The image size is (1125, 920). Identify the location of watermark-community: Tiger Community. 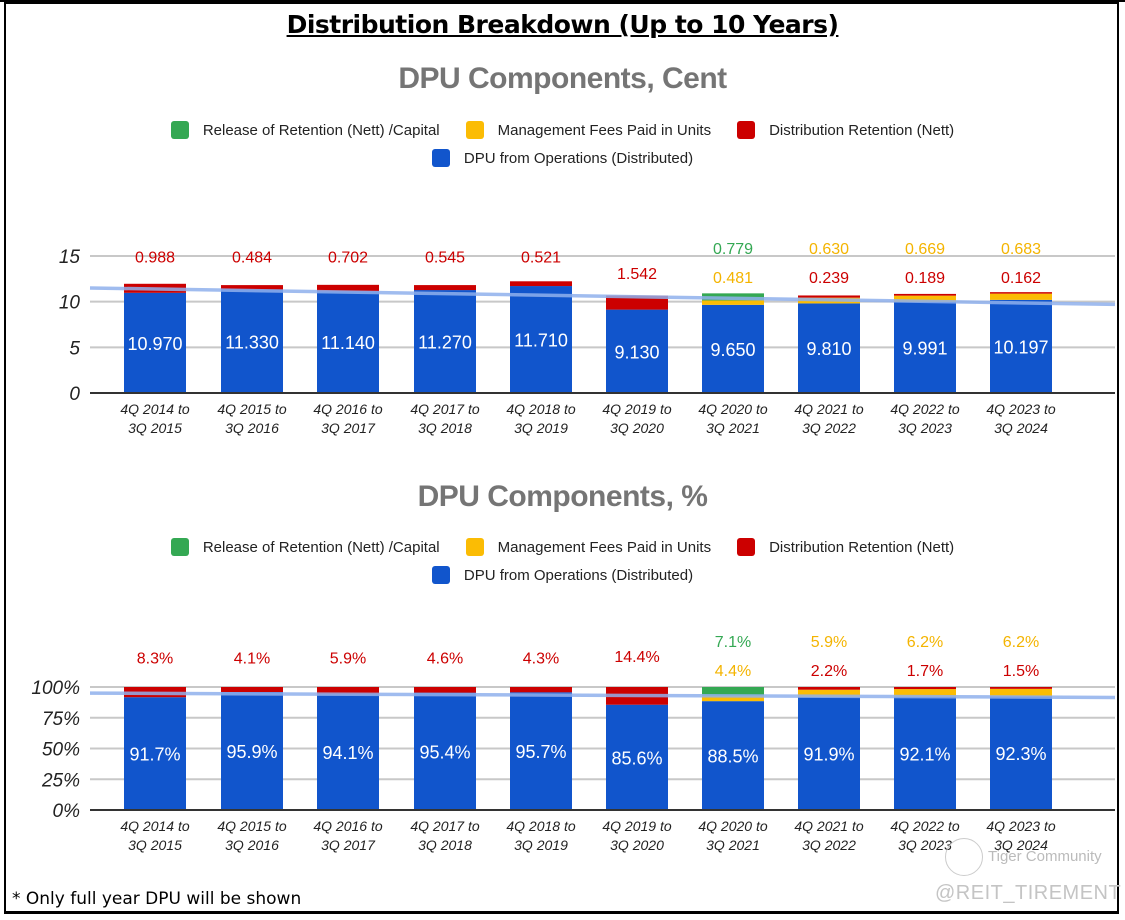
(1045, 856).